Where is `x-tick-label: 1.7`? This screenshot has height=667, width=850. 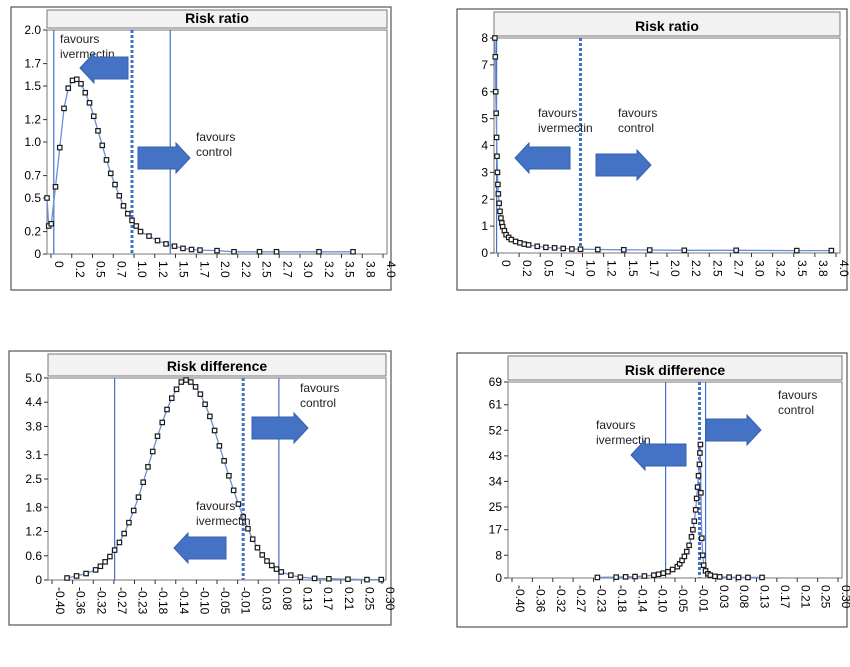 x-tick-label: 1.7 is located at coordinates (204, 269).